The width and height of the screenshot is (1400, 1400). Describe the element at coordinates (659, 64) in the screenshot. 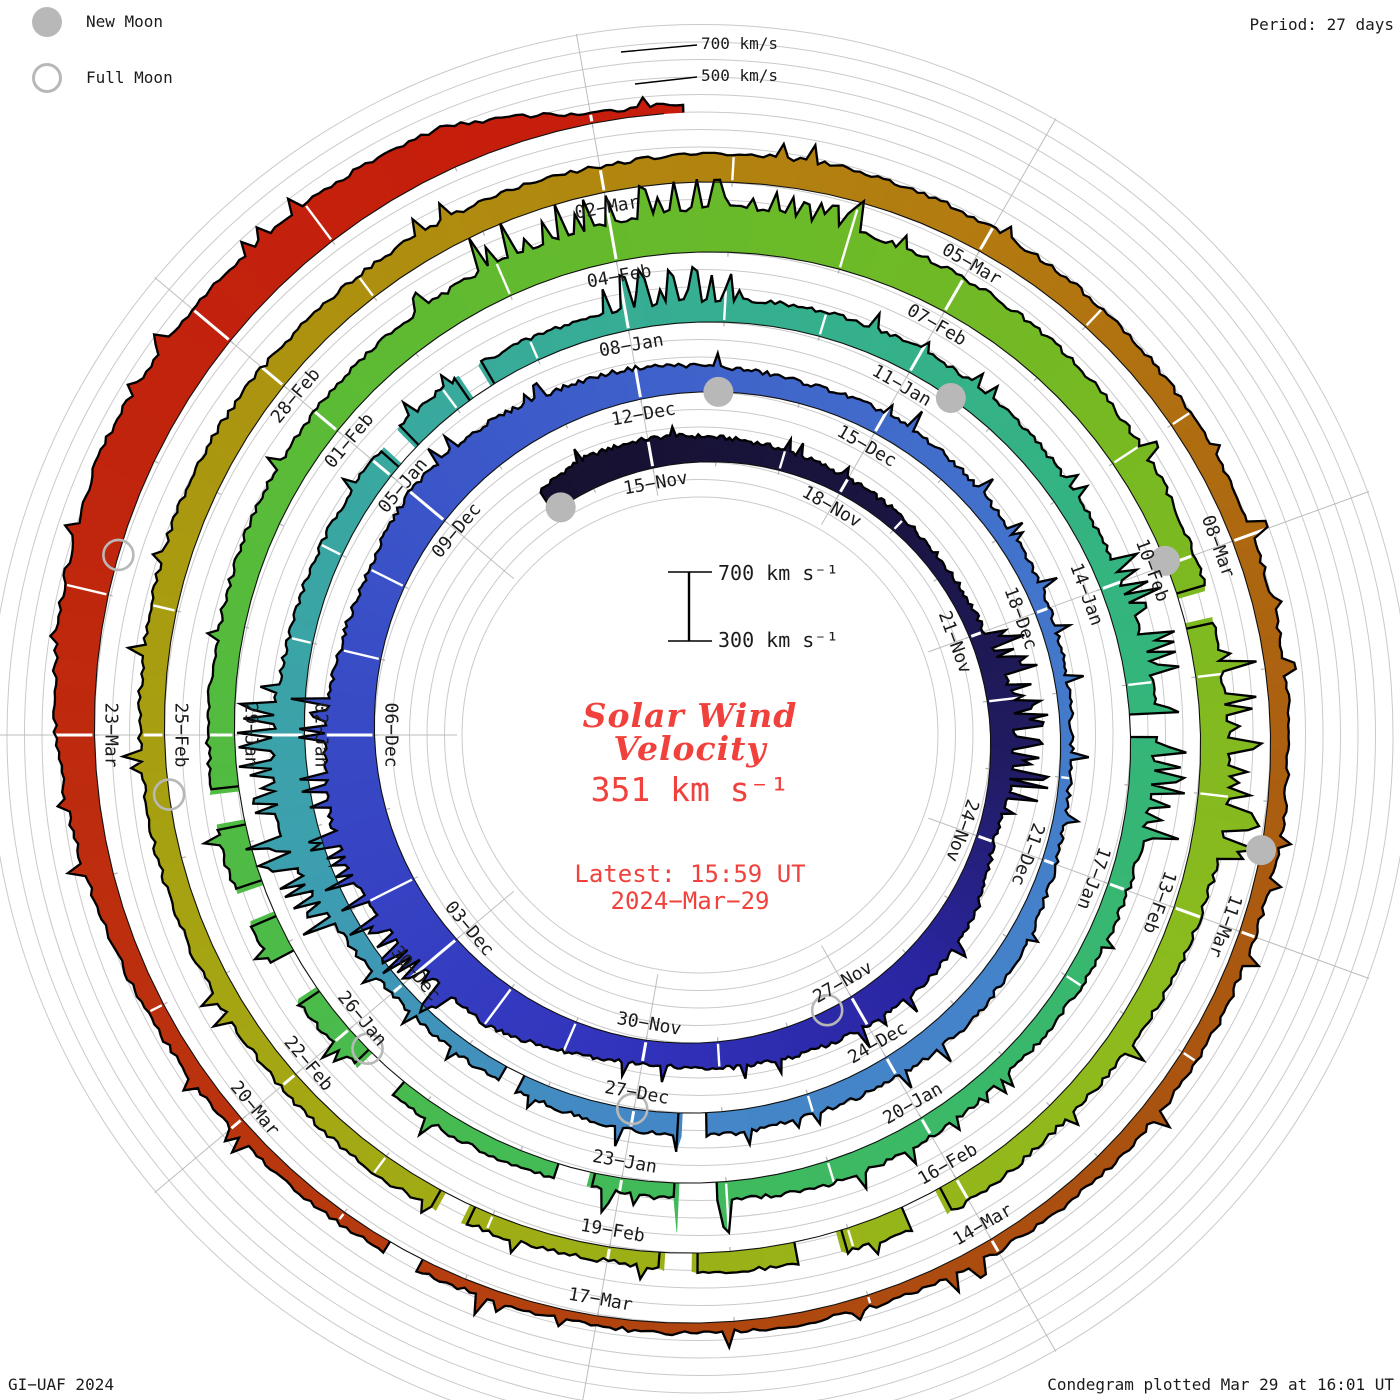

I see `scale-leader-lines` at that location.